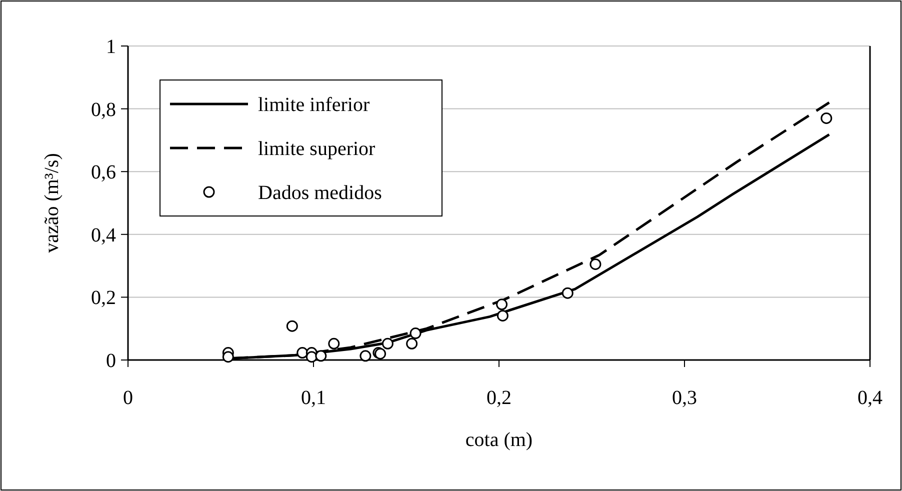 This screenshot has height=491, width=902. I want to click on y-tick-label: 0, so click(111, 361).